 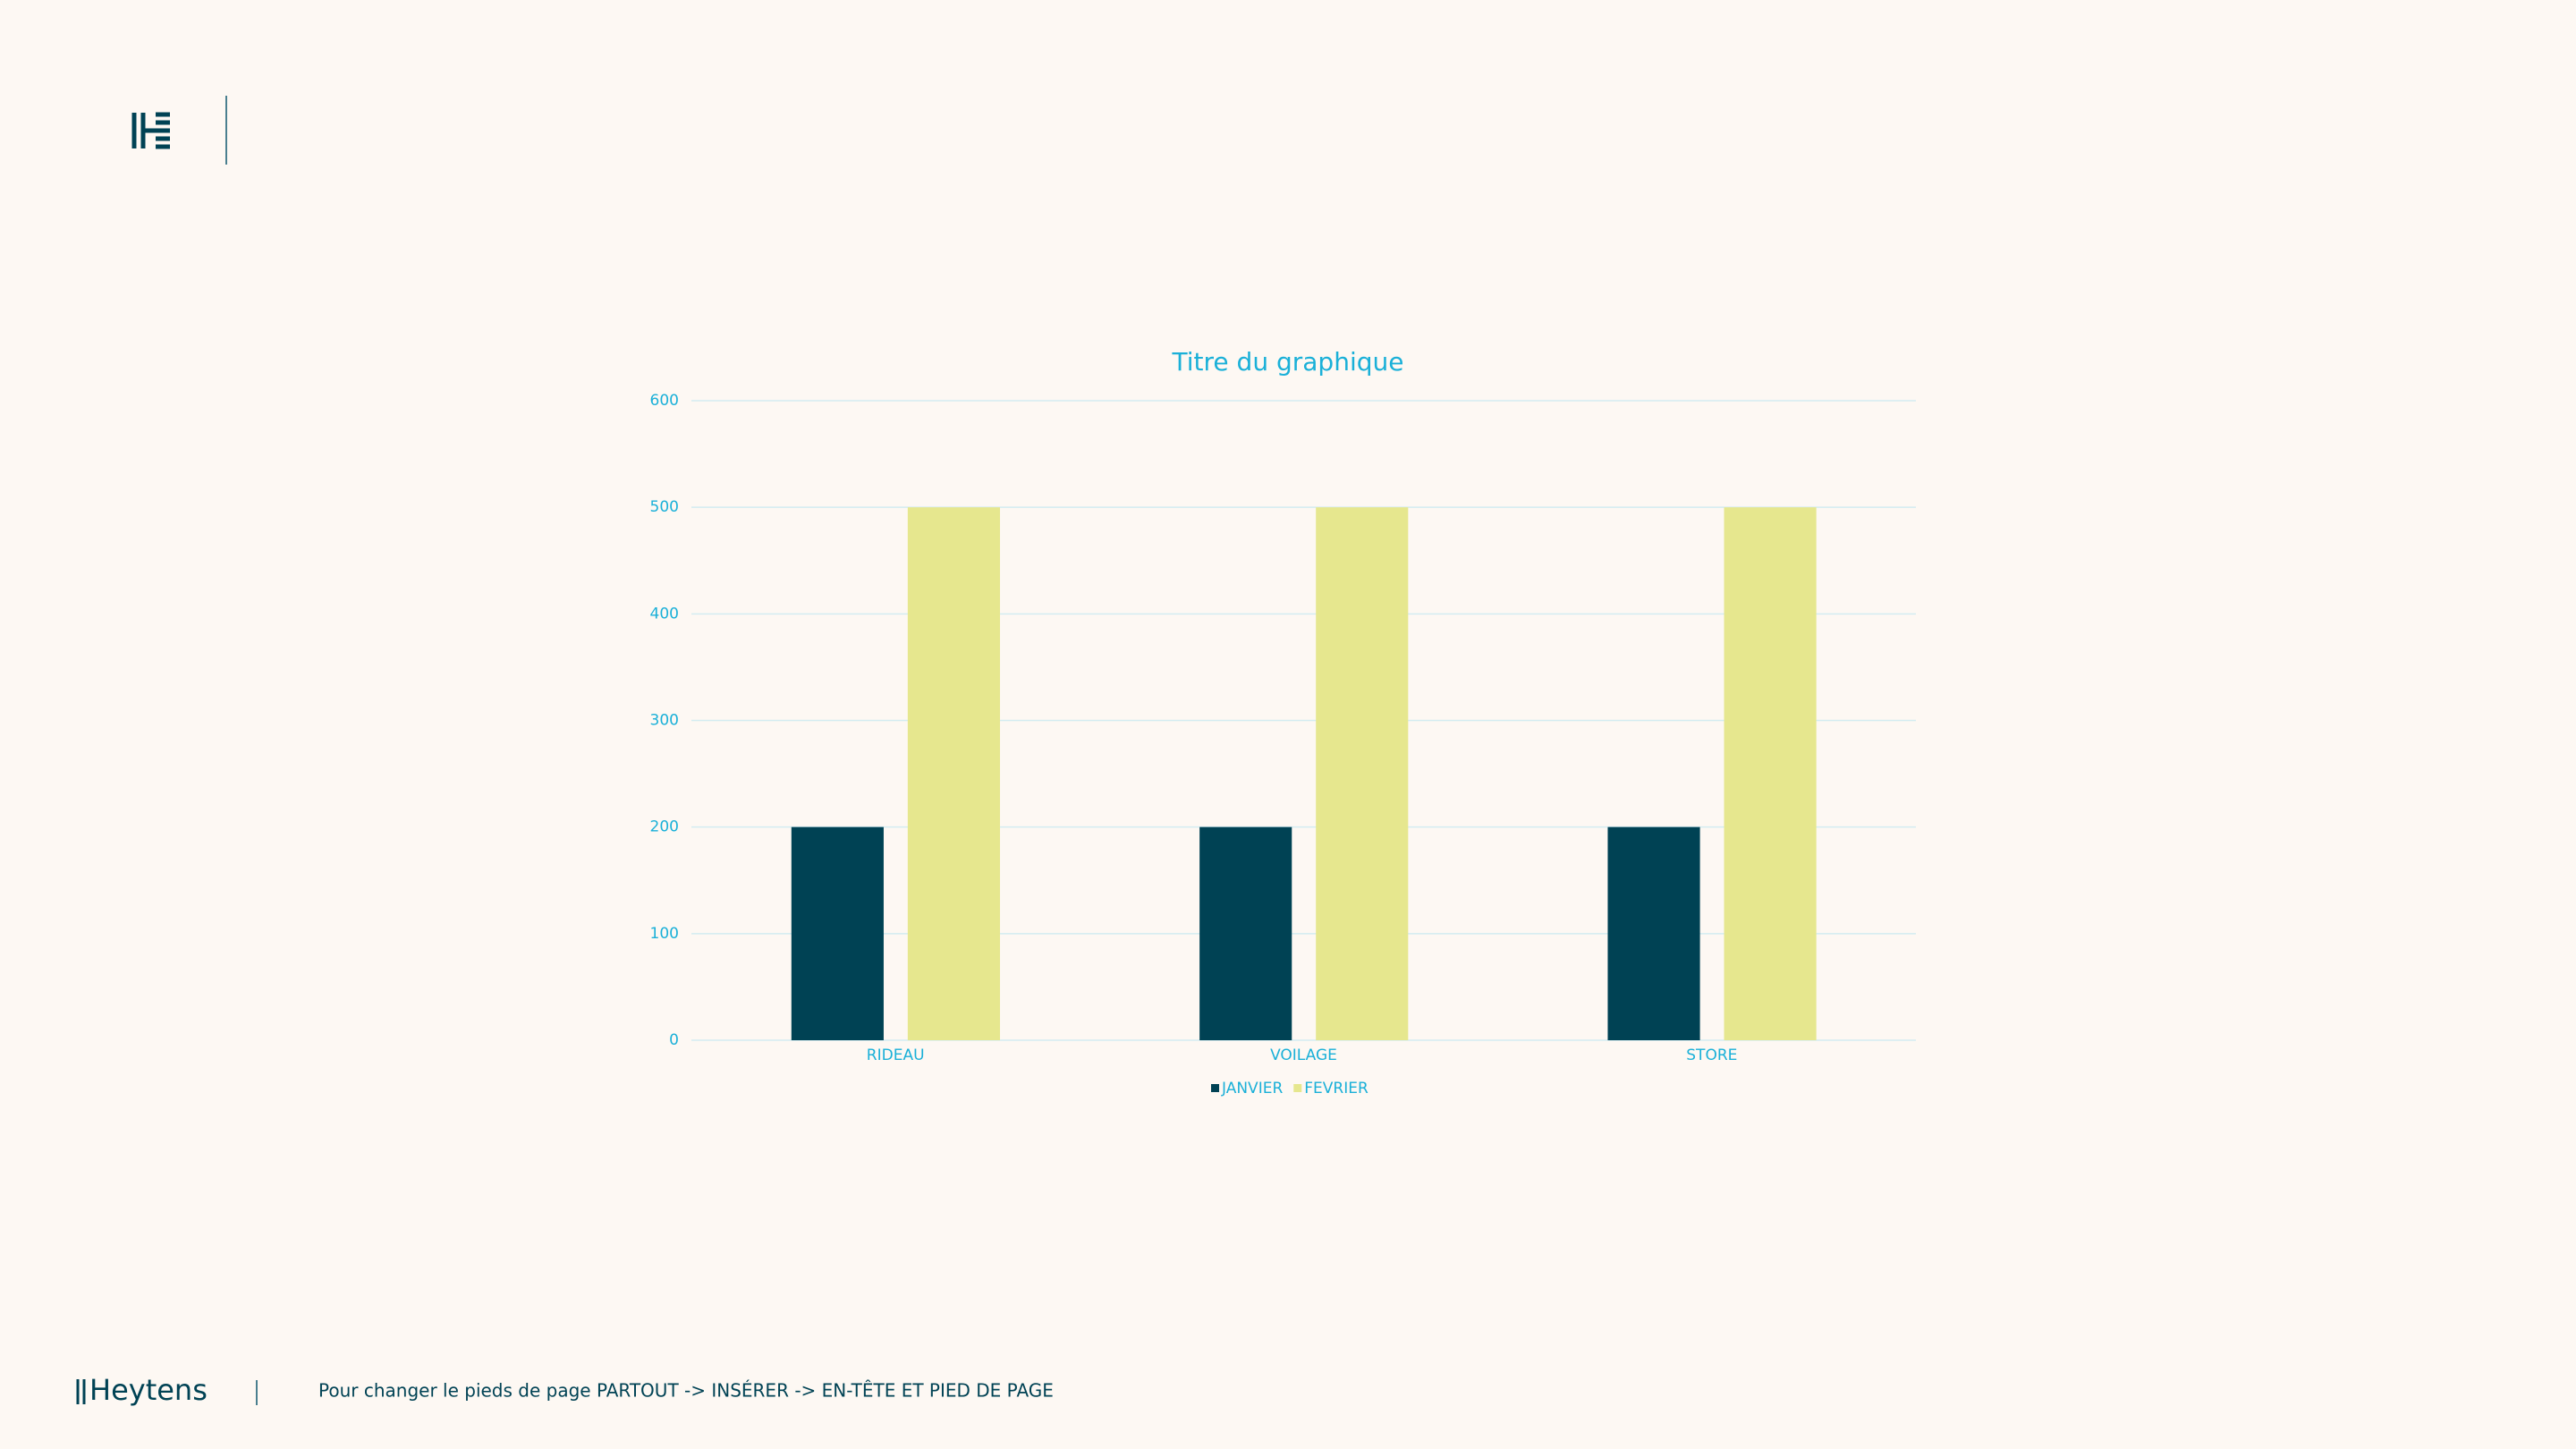 I want to click on footer-brand: Heytens, so click(x=148, y=1390).